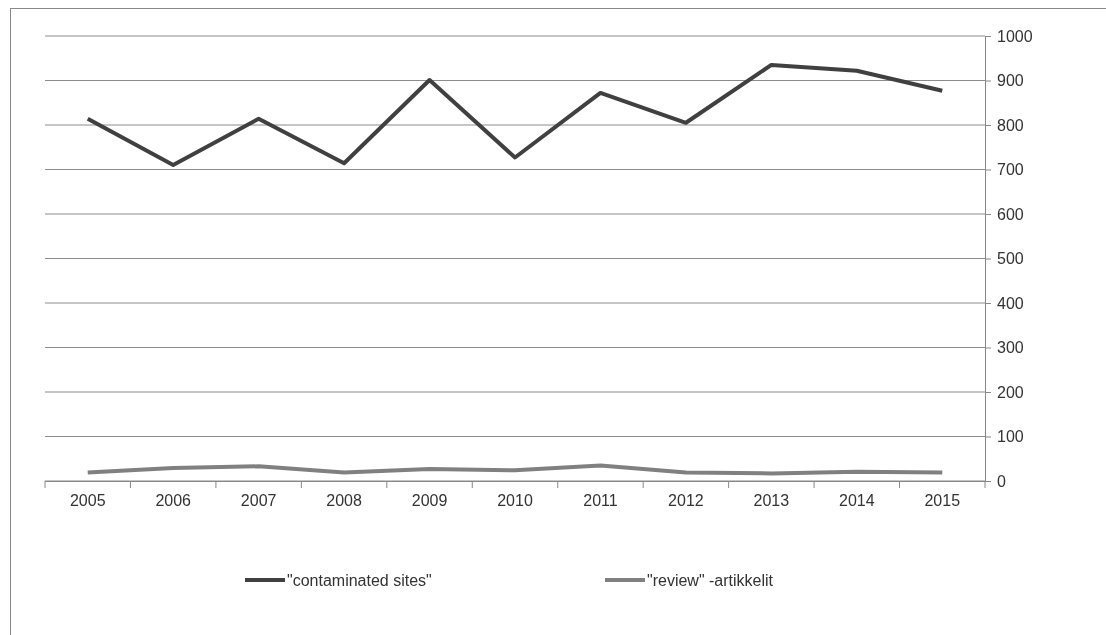  I want to click on y-tick-label: 900, so click(1010, 81).